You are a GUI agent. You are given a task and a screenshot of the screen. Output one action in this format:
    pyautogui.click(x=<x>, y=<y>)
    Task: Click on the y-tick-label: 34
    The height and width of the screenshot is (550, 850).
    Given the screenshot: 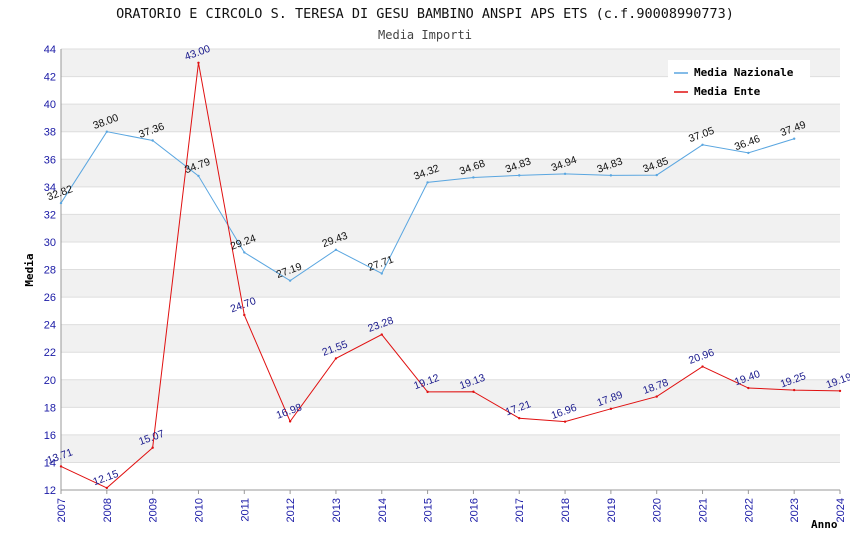 What is the action you would take?
    pyautogui.click(x=50, y=188)
    